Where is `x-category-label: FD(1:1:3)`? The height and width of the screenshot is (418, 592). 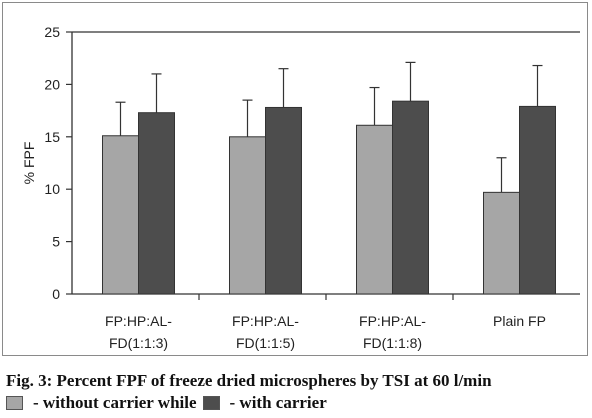
x-category-label: FD(1:1:3) is located at coordinates (138, 343).